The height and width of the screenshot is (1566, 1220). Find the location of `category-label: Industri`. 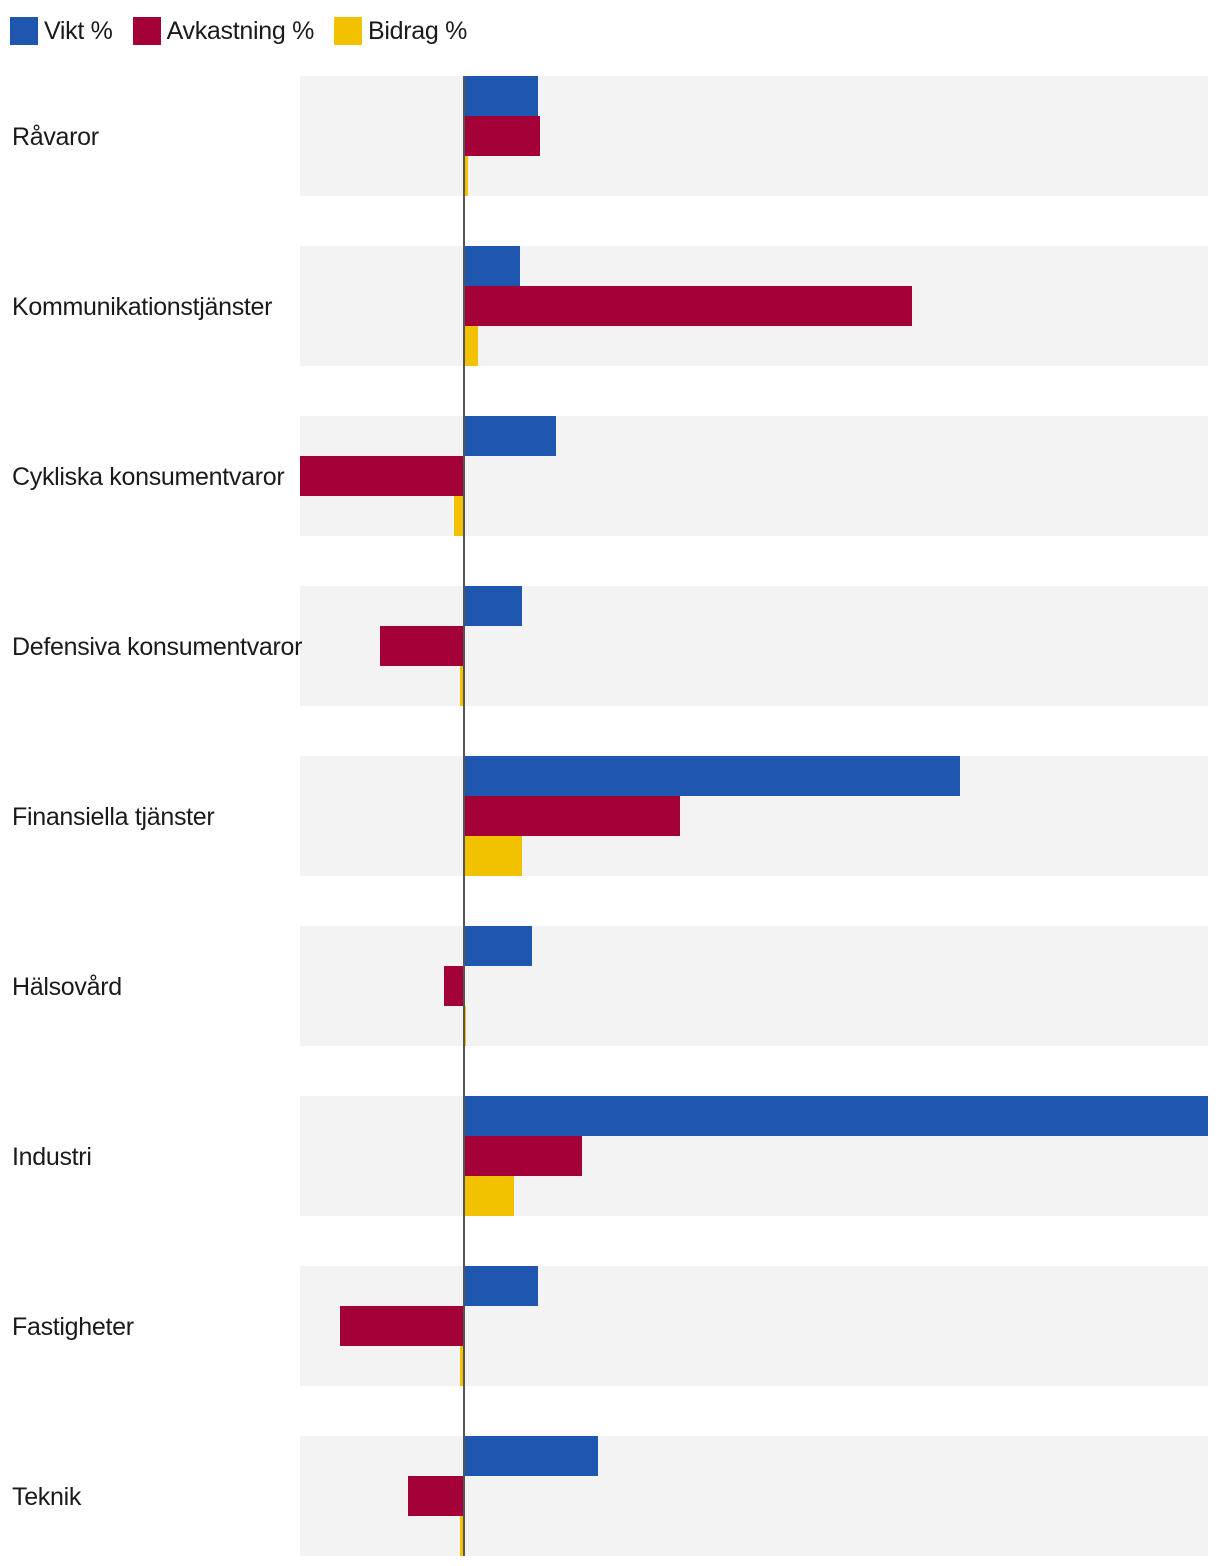

category-label: Industri is located at coordinates (52, 1157).